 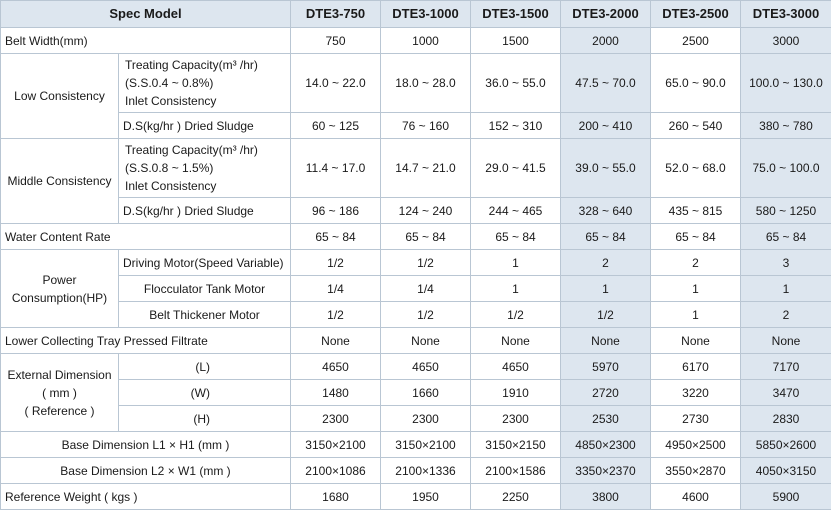 What do you see at coordinates (169, 83) in the screenshot?
I see `label-line: (S.S.0.4 ~ 0.8%)` at bounding box center [169, 83].